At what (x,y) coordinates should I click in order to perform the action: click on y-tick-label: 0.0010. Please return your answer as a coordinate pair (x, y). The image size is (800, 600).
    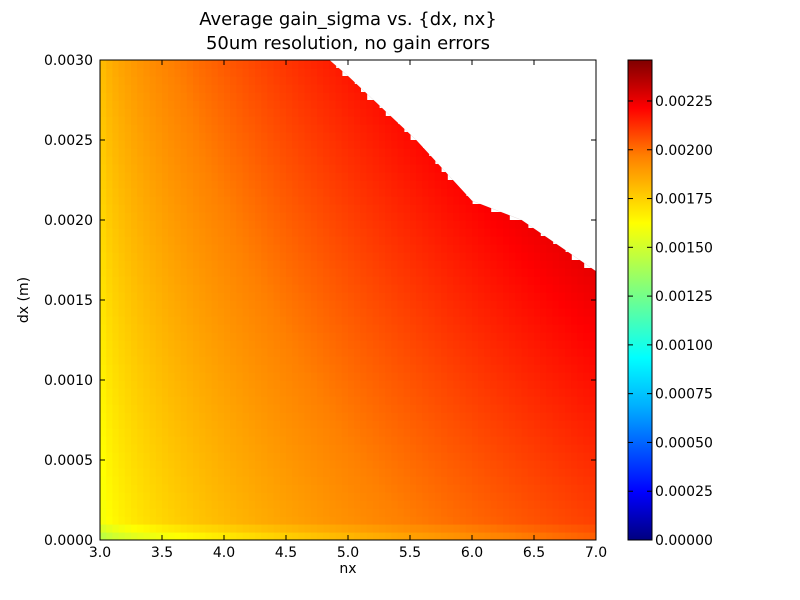
    Looking at the image, I should click on (68, 381).